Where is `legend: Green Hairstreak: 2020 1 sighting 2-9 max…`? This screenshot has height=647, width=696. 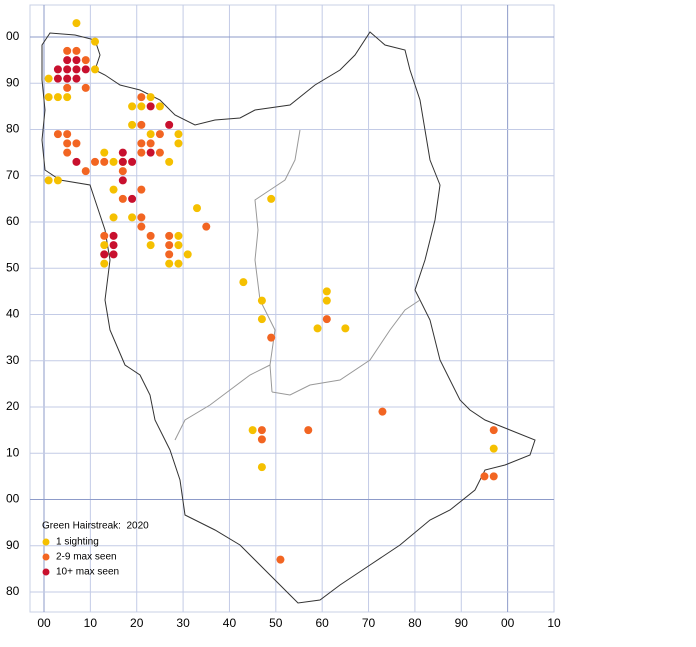 legend: Green Hairstreak: 2020 1 sighting 2-9 max… is located at coordinates (95, 549).